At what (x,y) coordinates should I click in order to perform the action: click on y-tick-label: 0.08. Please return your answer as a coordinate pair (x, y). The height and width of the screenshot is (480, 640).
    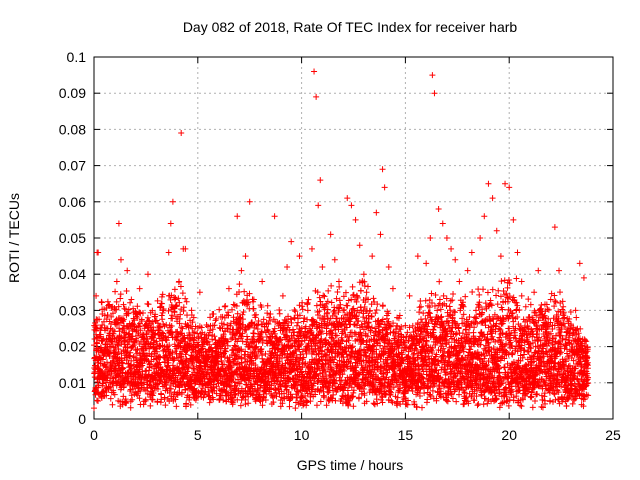
    Looking at the image, I should click on (72, 129).